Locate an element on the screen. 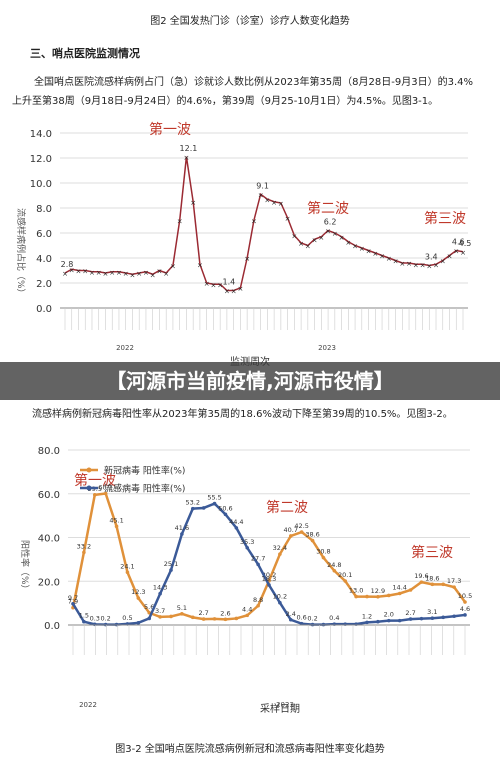 The height and width of the screenshot is (767, 500). data-label: 0.6 is located at coordinates (301, 618).